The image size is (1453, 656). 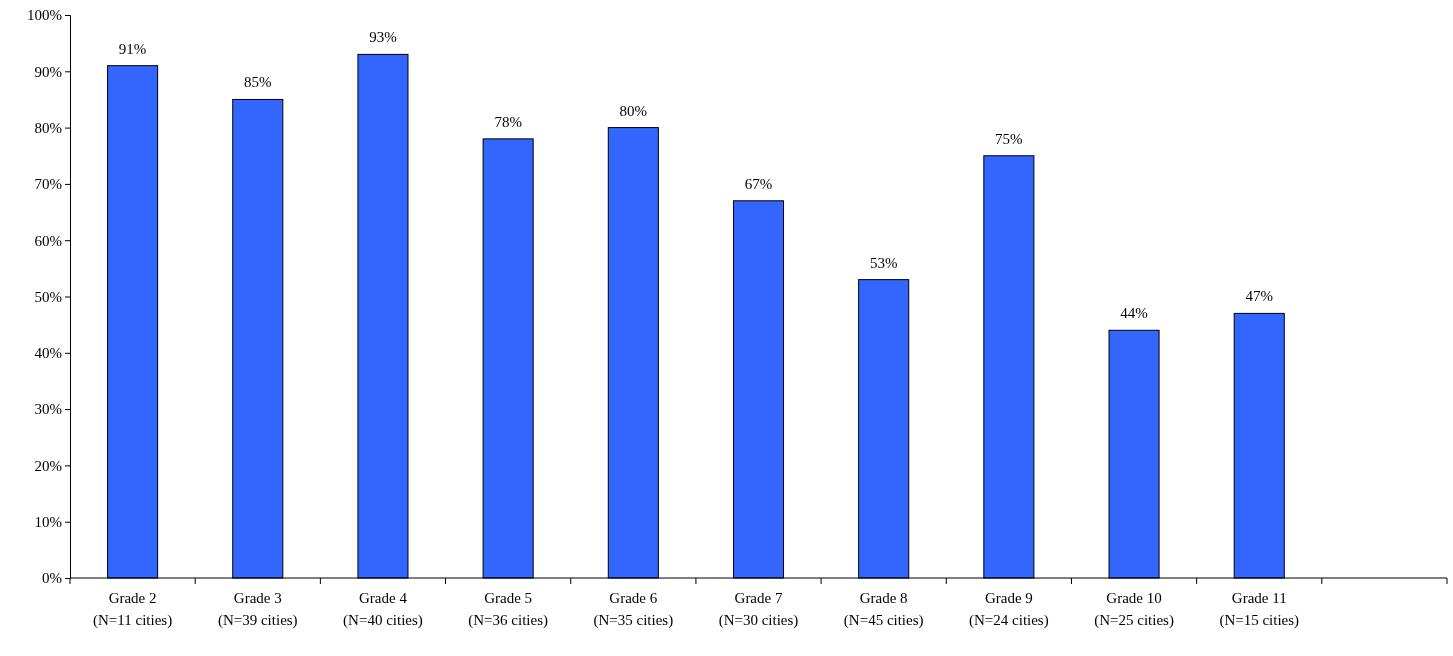 What do you see at coordinates (48, 353) in the screenshot?
I see `y-tick-label: 40%` at bounding box center [48, 353].